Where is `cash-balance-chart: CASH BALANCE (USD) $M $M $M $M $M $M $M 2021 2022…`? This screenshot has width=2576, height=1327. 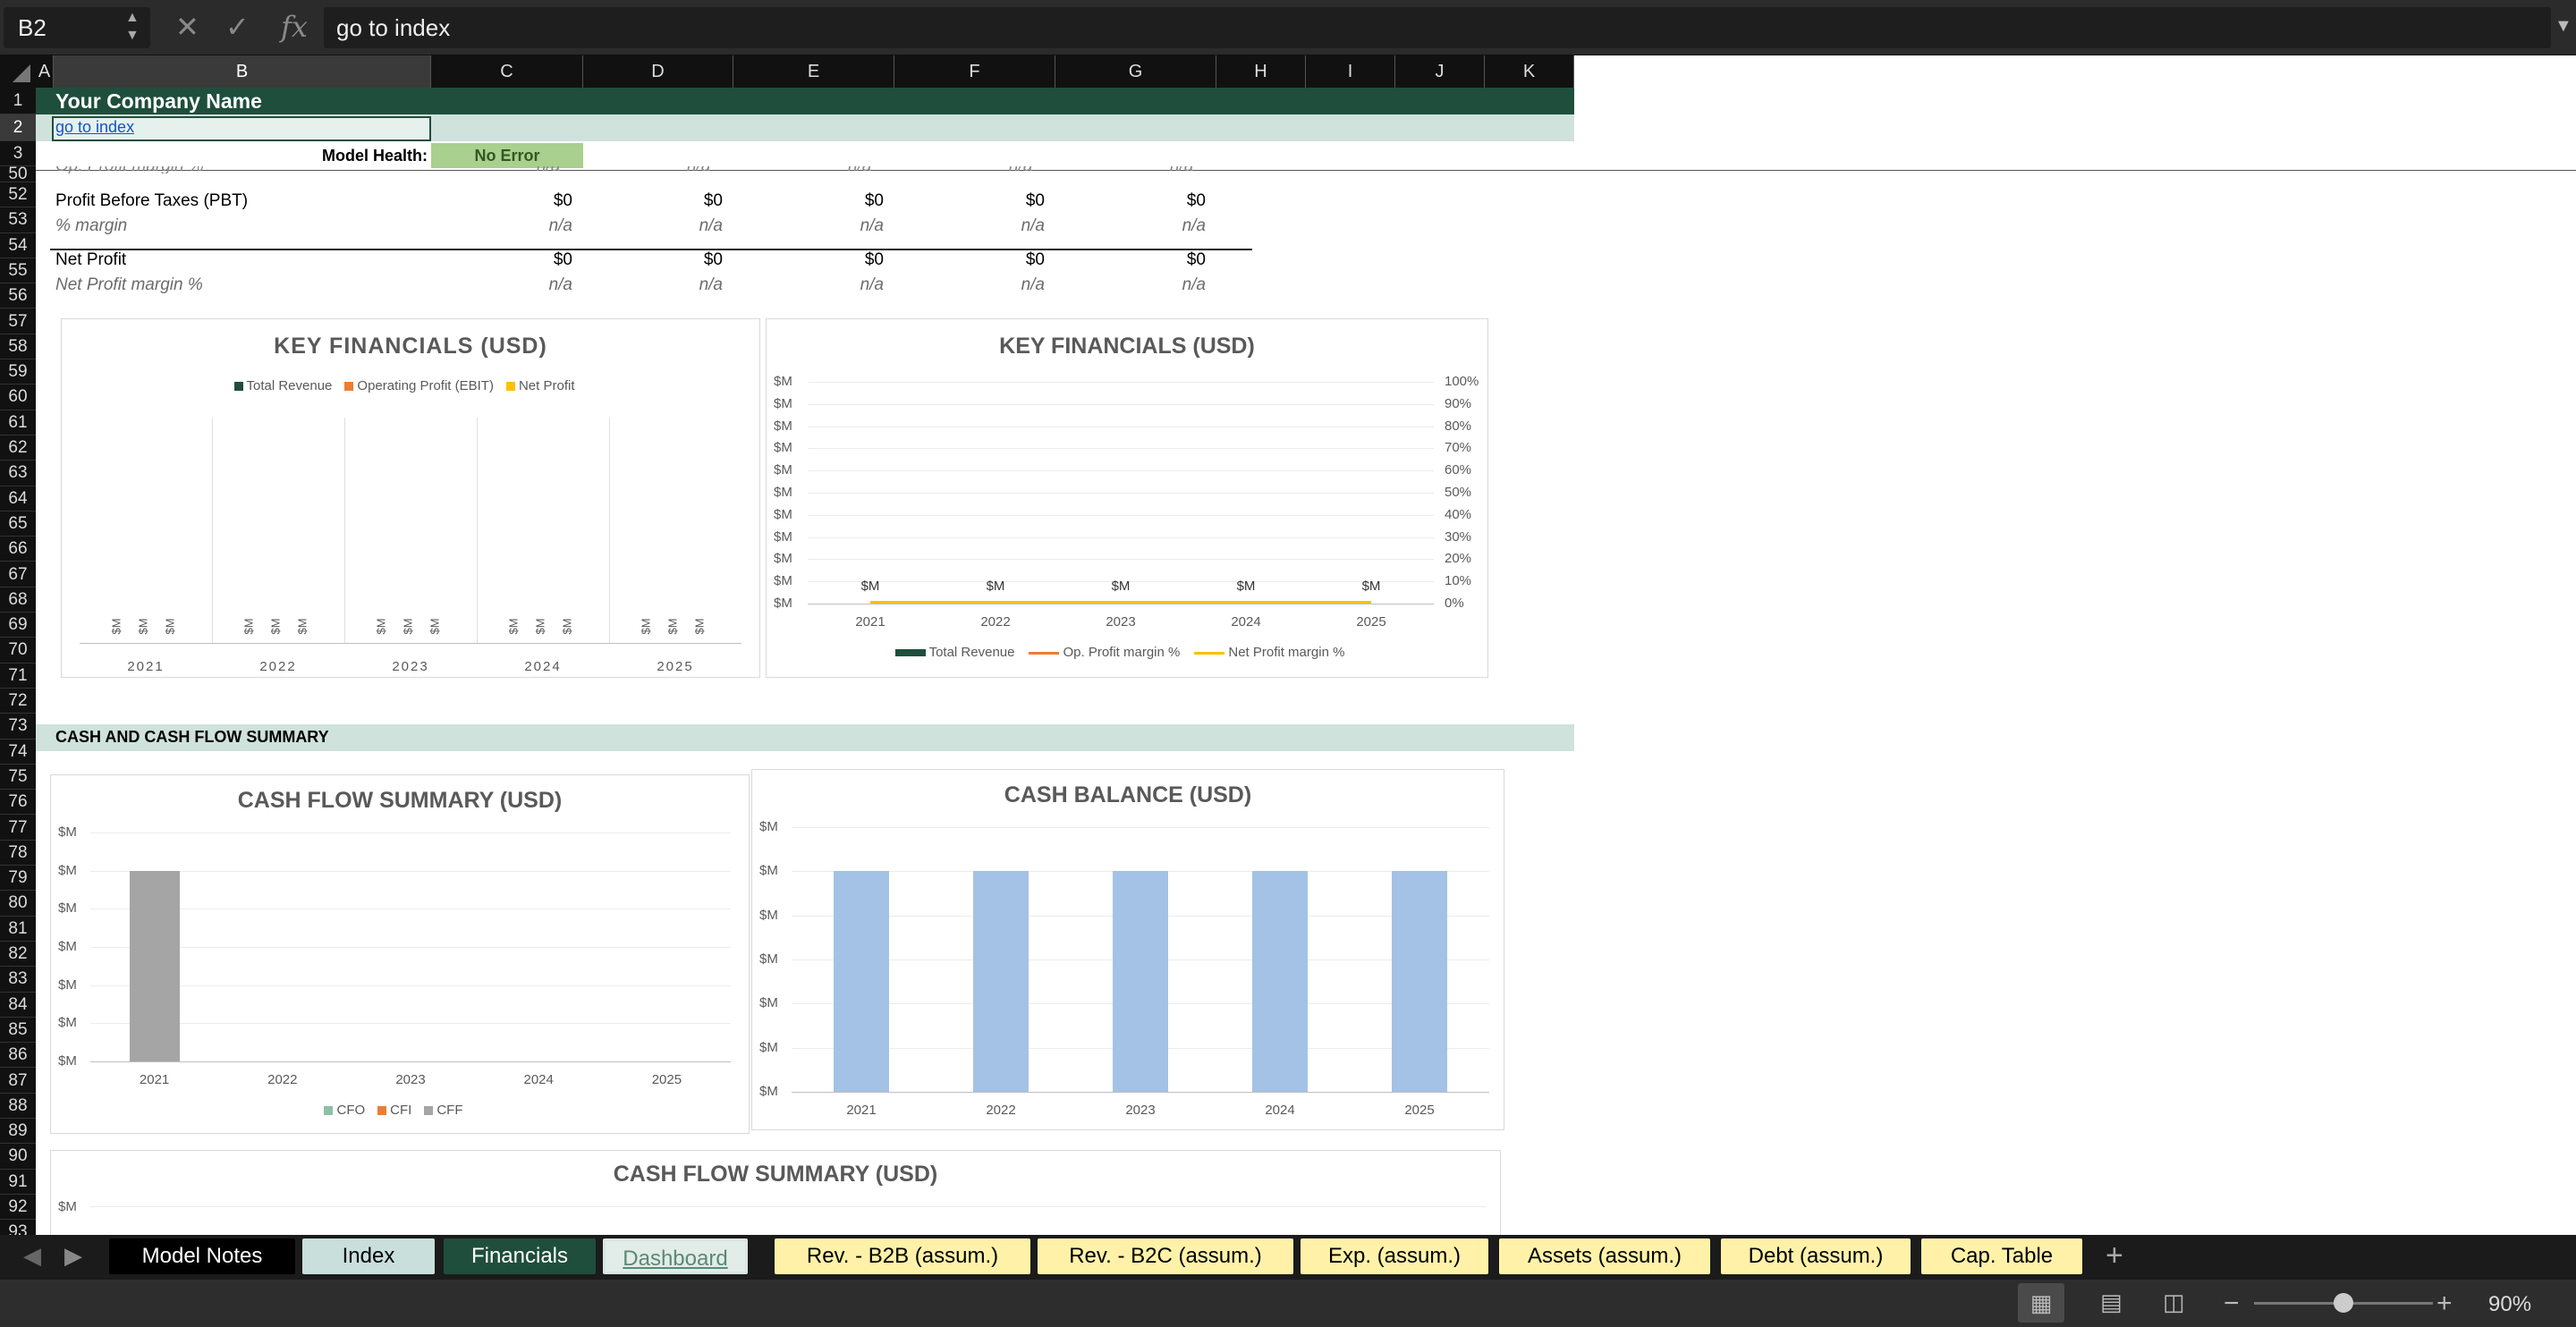
cash-balance-chart: CASH BALANCE (USD) $M $M $M $M $M $M $M 2021 2022… is located at coordinates (1127, 949).